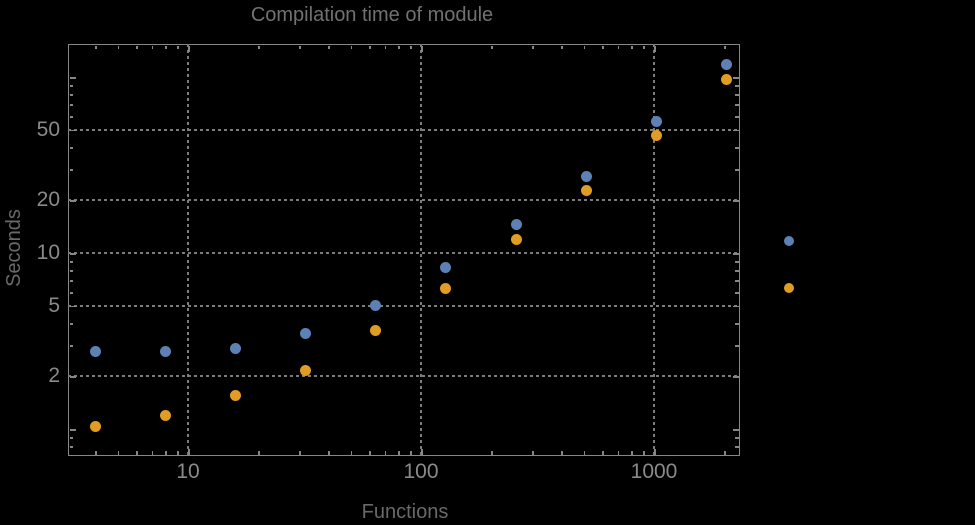 The height and width of the screenshot is (525, 975). Describe the element at coordinates (306, 370) in the screenshot. I see `data-point-series-2-x32` at that location.